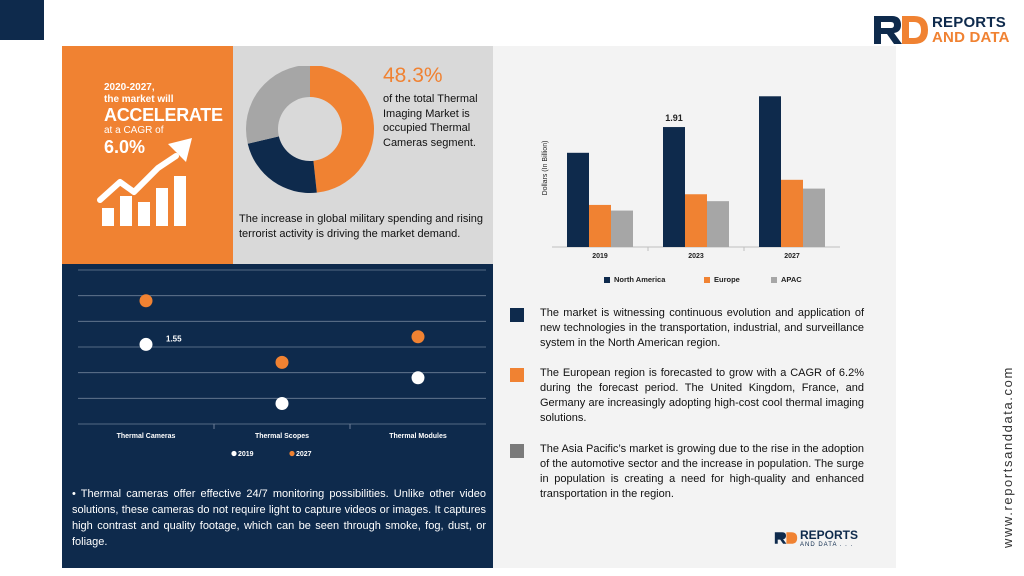  Describe the element at coordinates (517, 451) in the screenshot. I see `region-swatch-grey` at that location.